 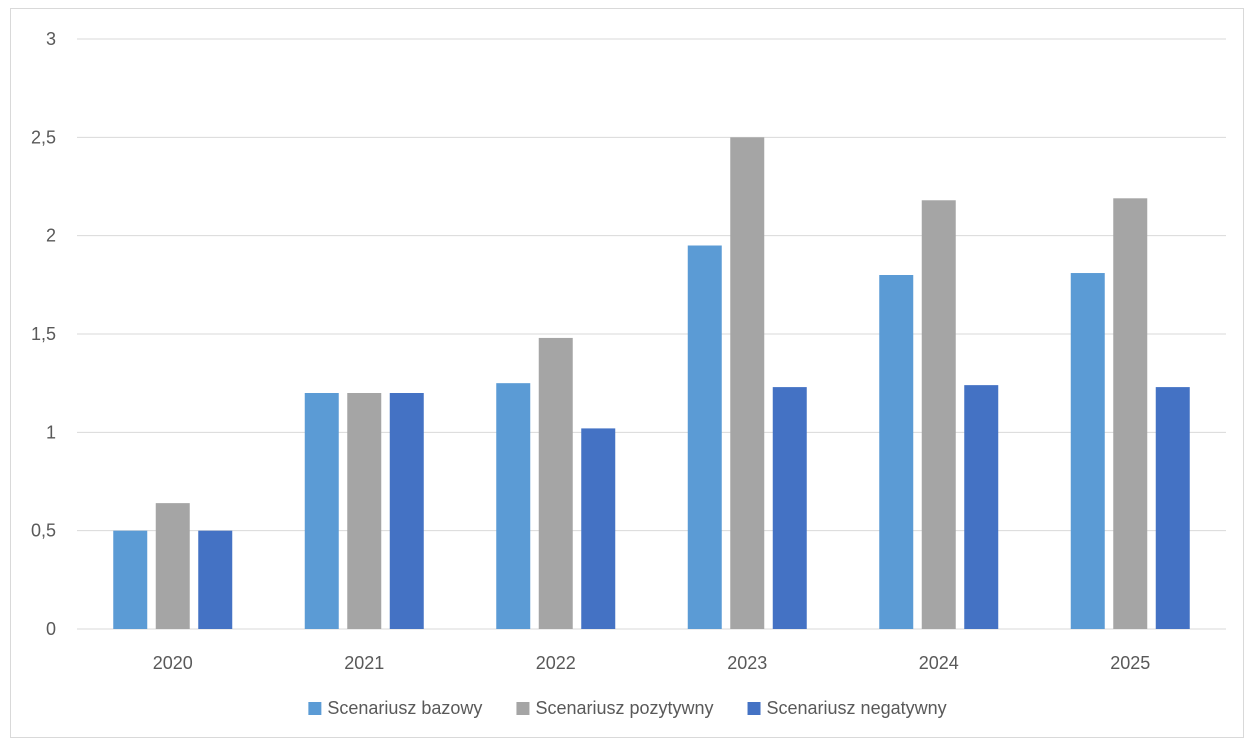 I want to click on bar-scenariusz-negatywny-2021, so click(x=406, y=511).